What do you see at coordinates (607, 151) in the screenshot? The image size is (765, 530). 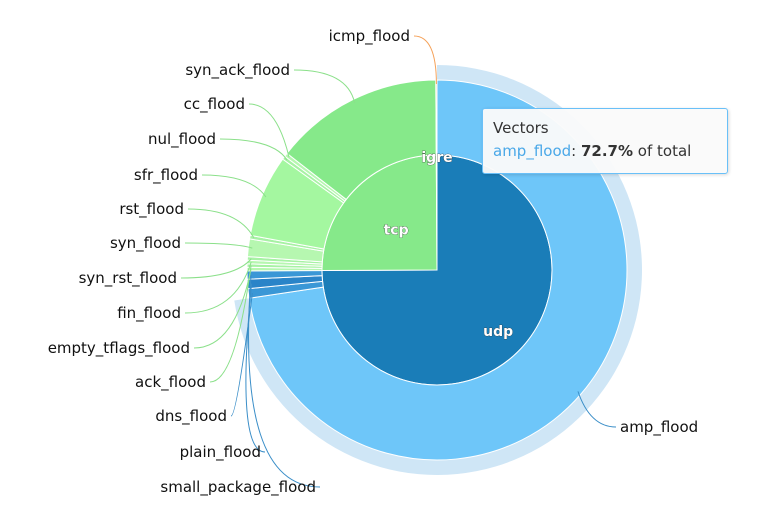 I see `tooltip-value: 72.7%` at bounding box center [607, 151].